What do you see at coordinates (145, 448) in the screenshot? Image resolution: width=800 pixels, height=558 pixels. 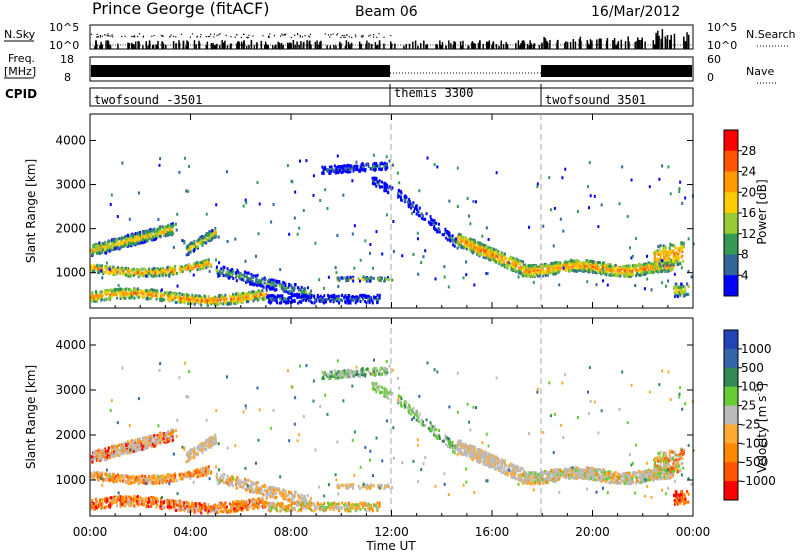 I see `velocity-cell` at bounding box center [145, 448].